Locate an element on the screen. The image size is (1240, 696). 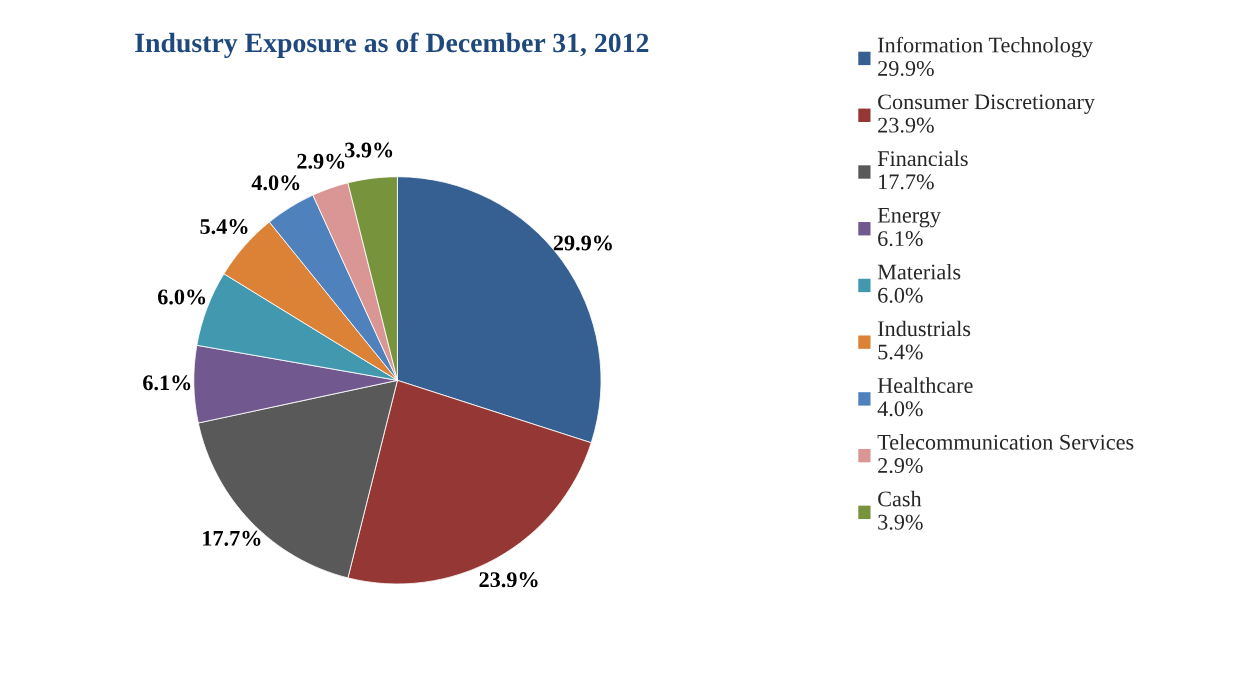
text: 2.9% is located at coordinates (900, 465).